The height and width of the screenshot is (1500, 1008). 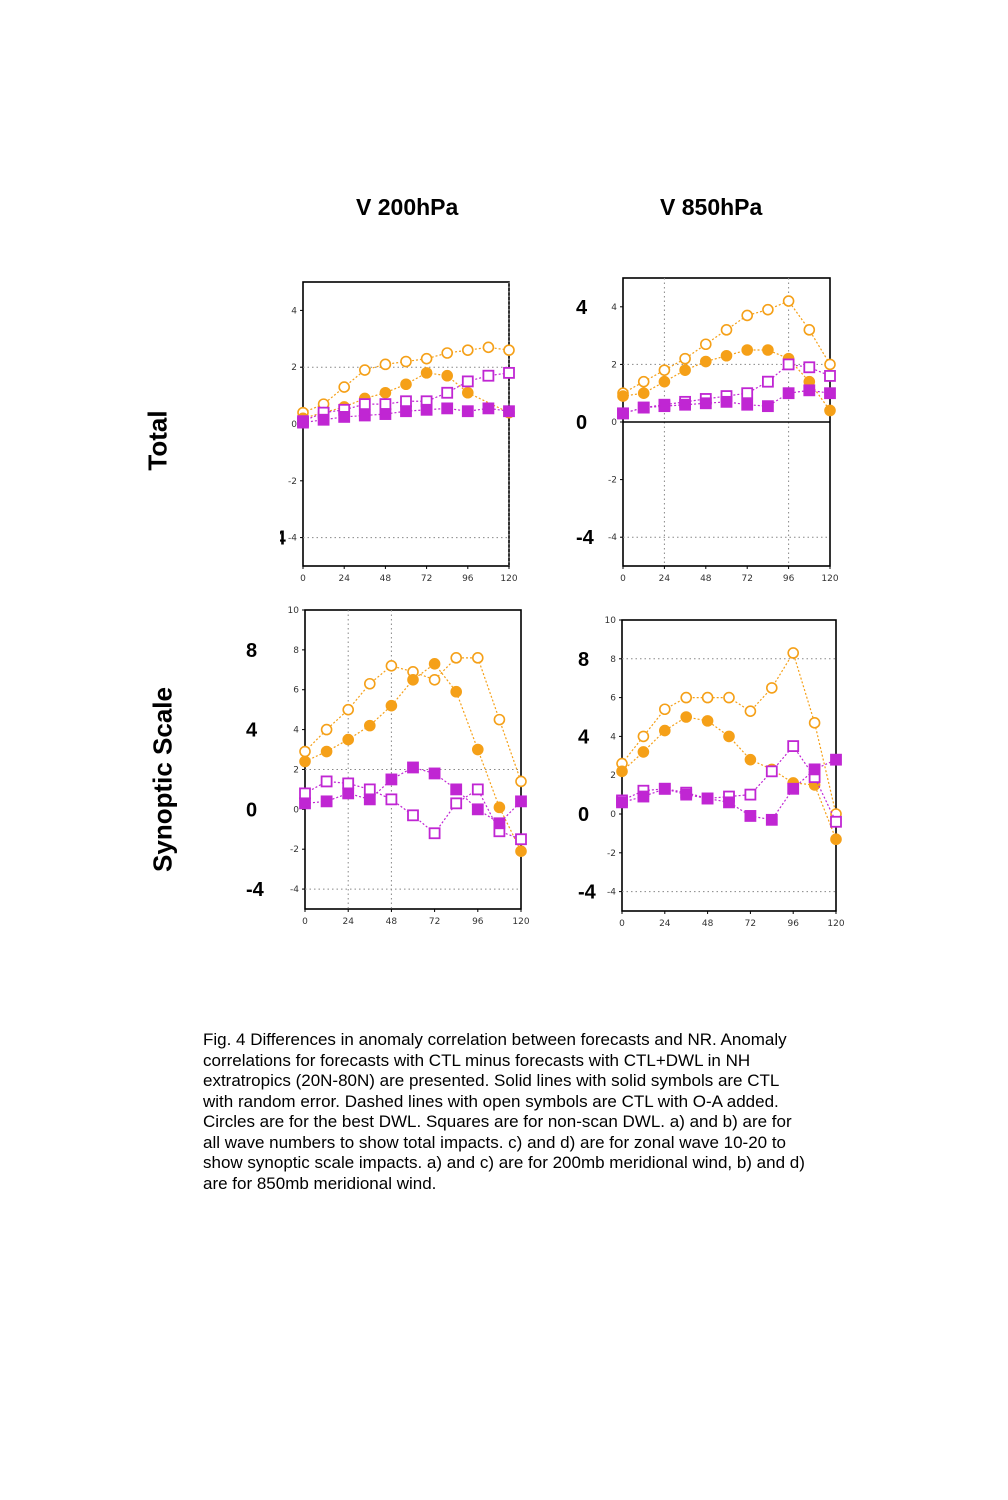 I want to click on big-y-label: 4, so click(x=252, y=731).